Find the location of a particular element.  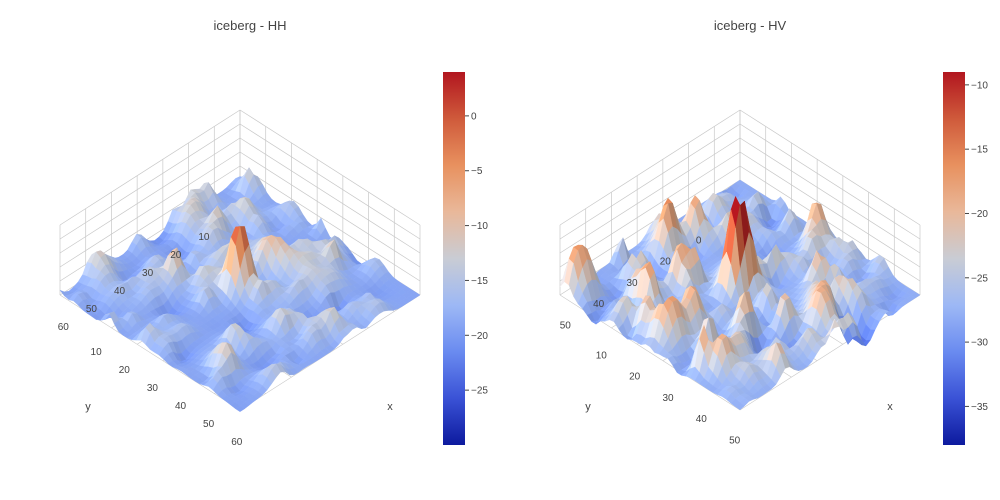

colorbar: −10 −15 −20 −25 −30 −35 is located at coordinates (965, 258).